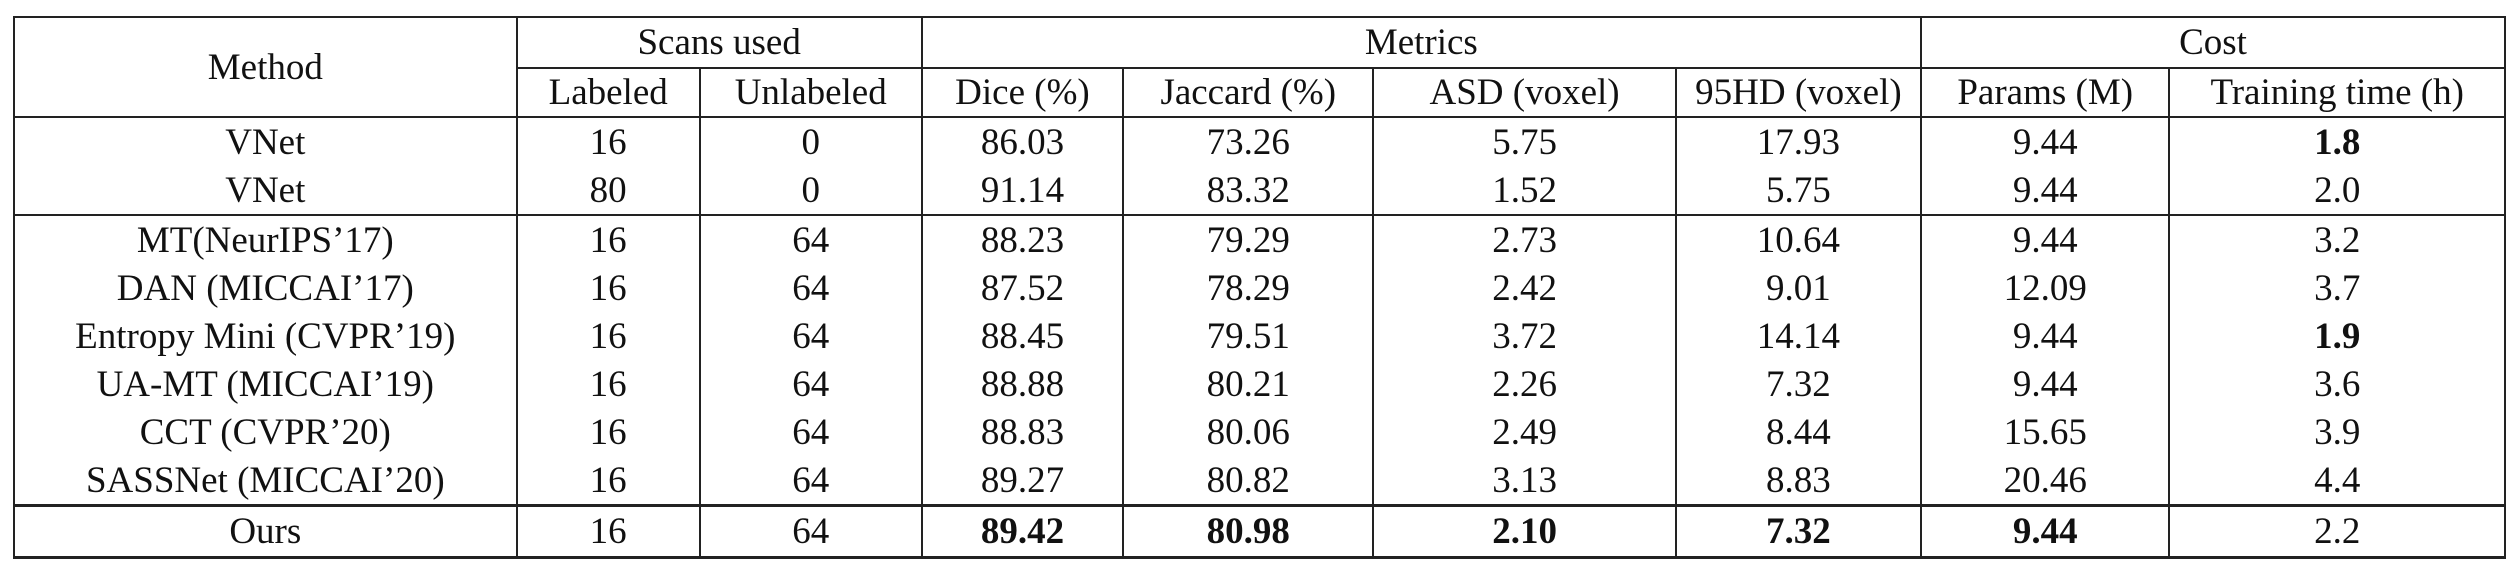 This screenshot has height=584, width=2506. Describe the element at coordinates (2045, 288) in the screenshot. I see `value-cell: 12.09` at that location.